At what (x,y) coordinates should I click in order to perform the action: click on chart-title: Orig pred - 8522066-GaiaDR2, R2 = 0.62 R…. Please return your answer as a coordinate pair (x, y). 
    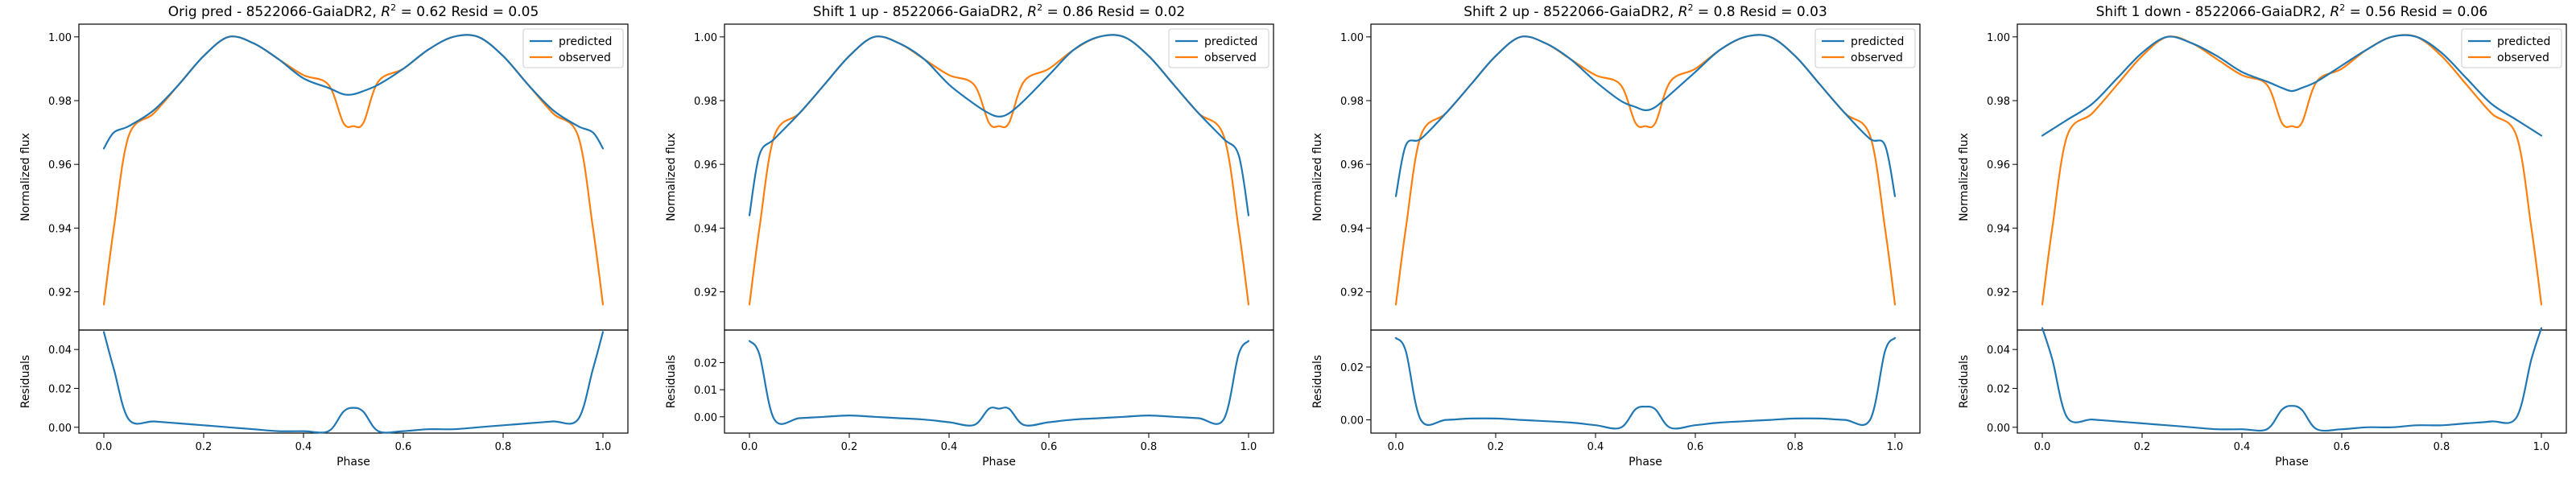
    Looking at the image, I should click on (353, 11).